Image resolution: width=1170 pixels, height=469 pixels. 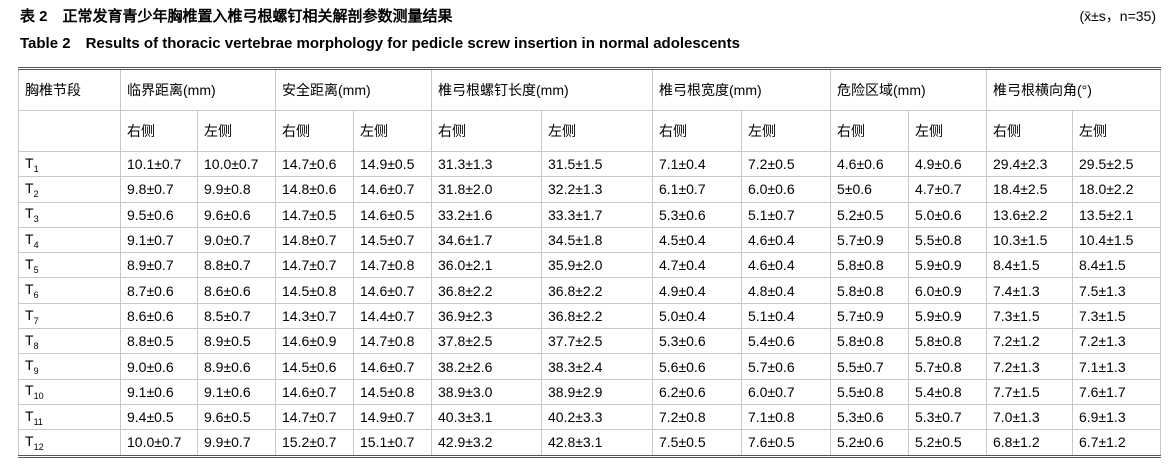 What do you see at coordinates (1116, 290) in the screenshot?
I see `value-cell: 7.5±1.3` at bounding box center [1116, 290].